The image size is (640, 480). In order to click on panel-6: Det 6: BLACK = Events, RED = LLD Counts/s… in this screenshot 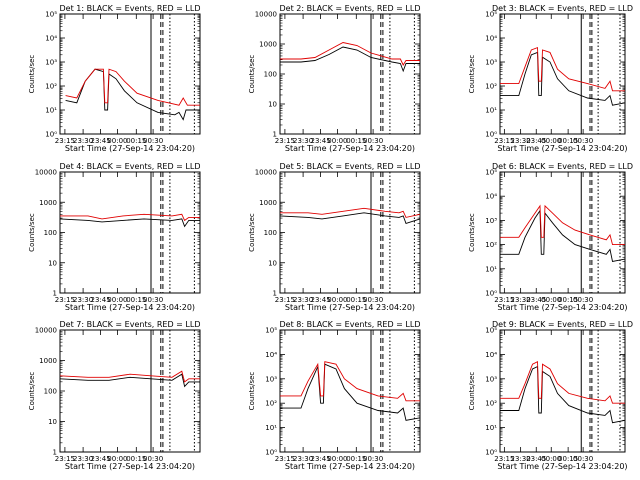, I will do `click(550, 237)`.